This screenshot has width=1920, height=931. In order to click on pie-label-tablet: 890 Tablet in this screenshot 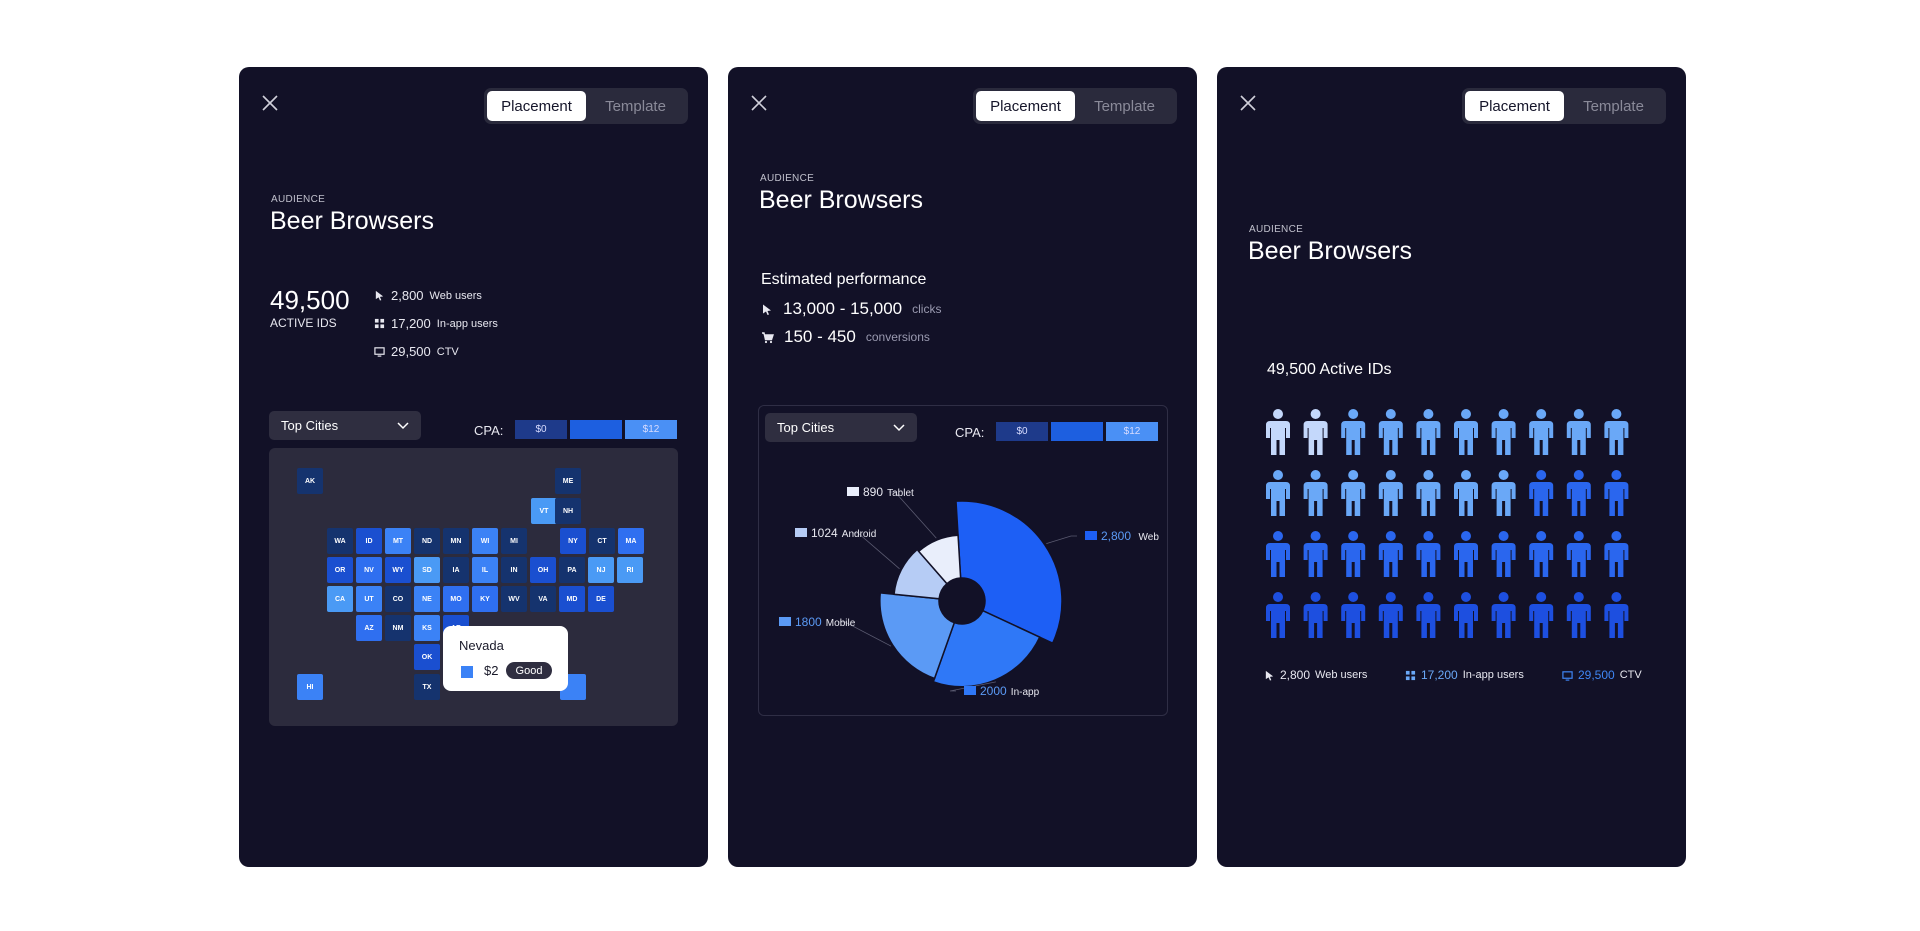, I will do `click(880, 492)`.